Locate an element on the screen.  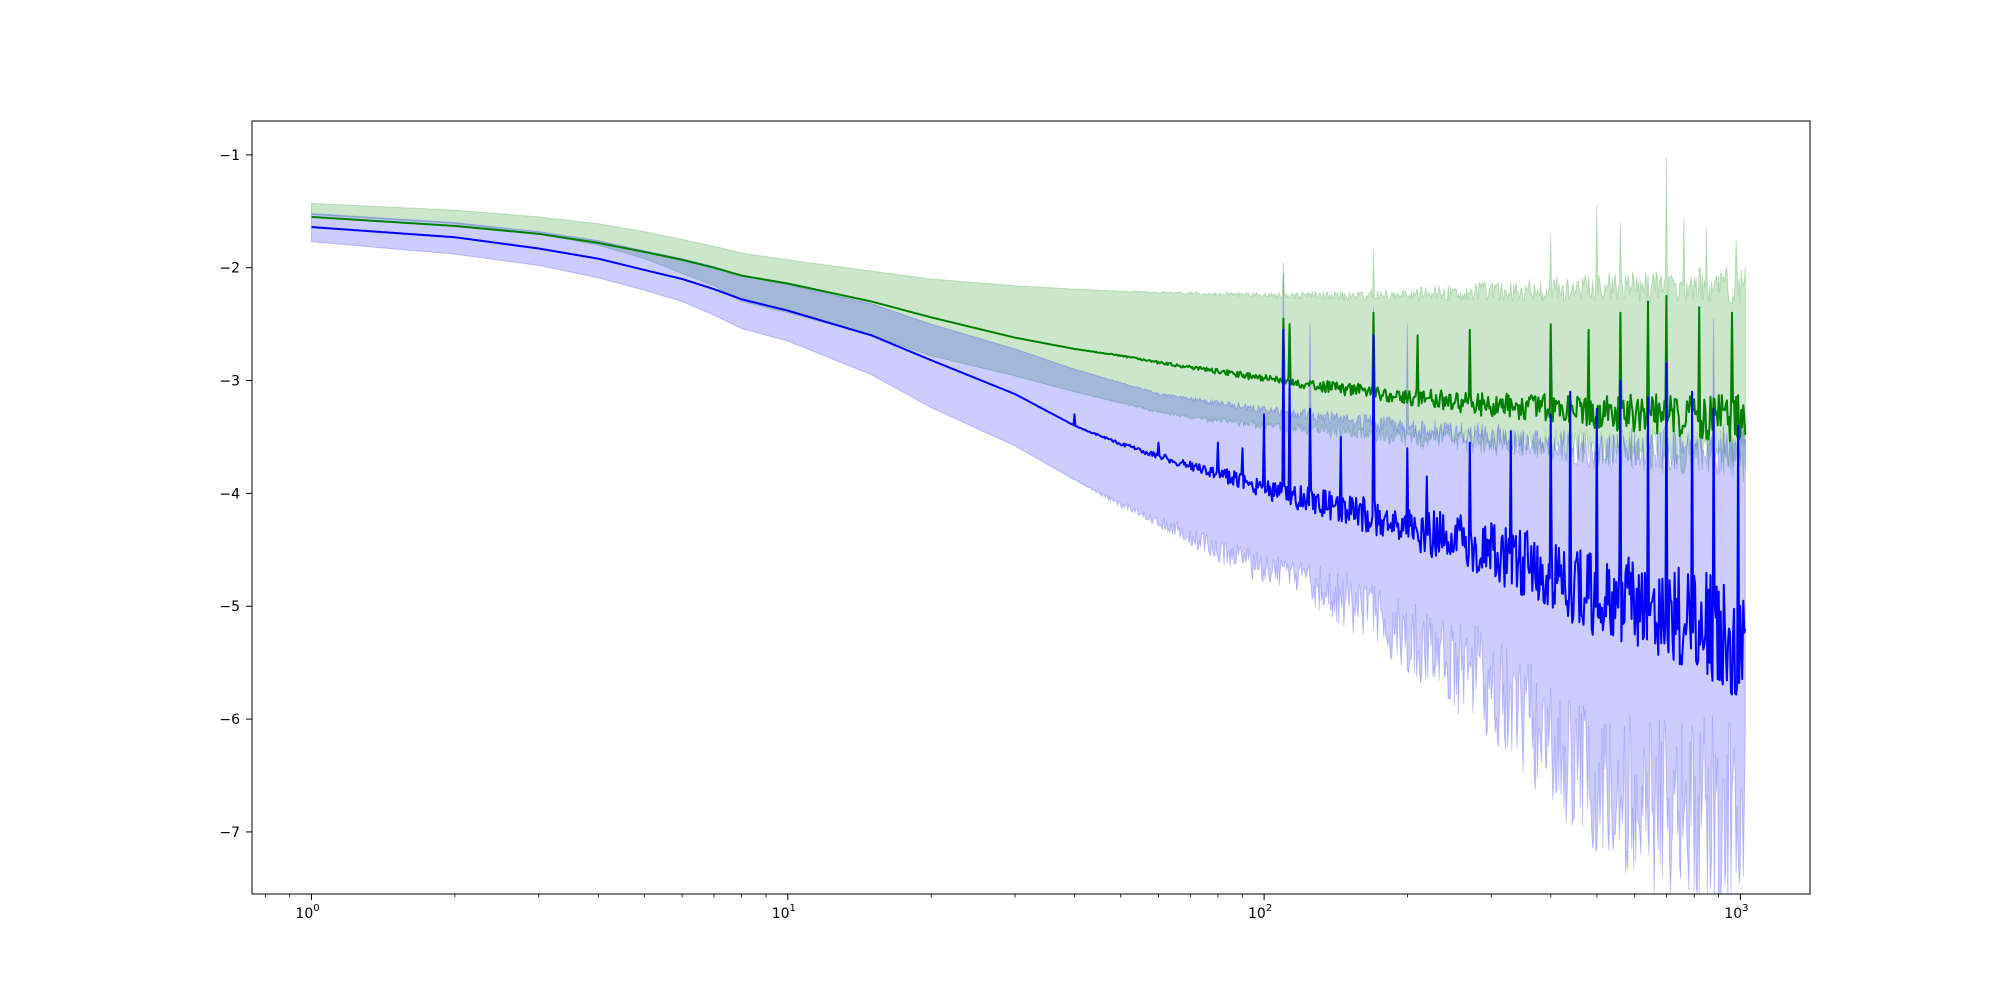
x-tick-label: 10⁰ is located at coordinates (307, 912).